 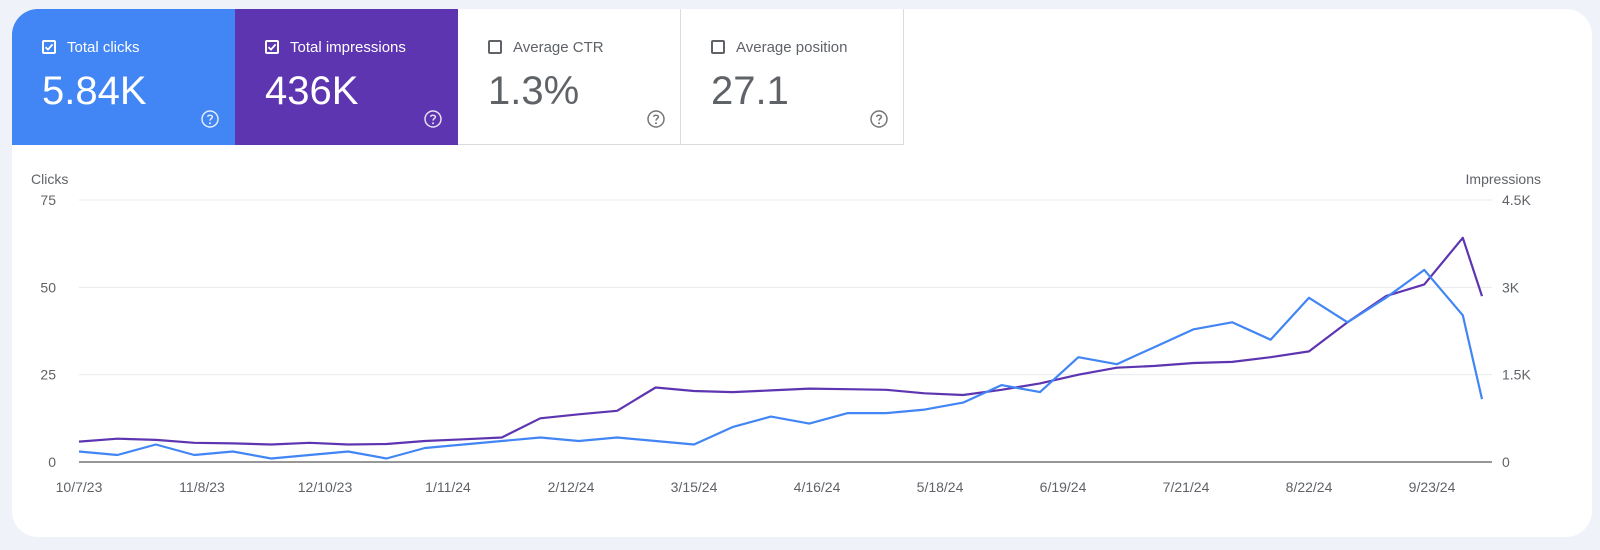 I want to click on metric-label-total-impressions: Total impressions, so click(x=348, y=47).